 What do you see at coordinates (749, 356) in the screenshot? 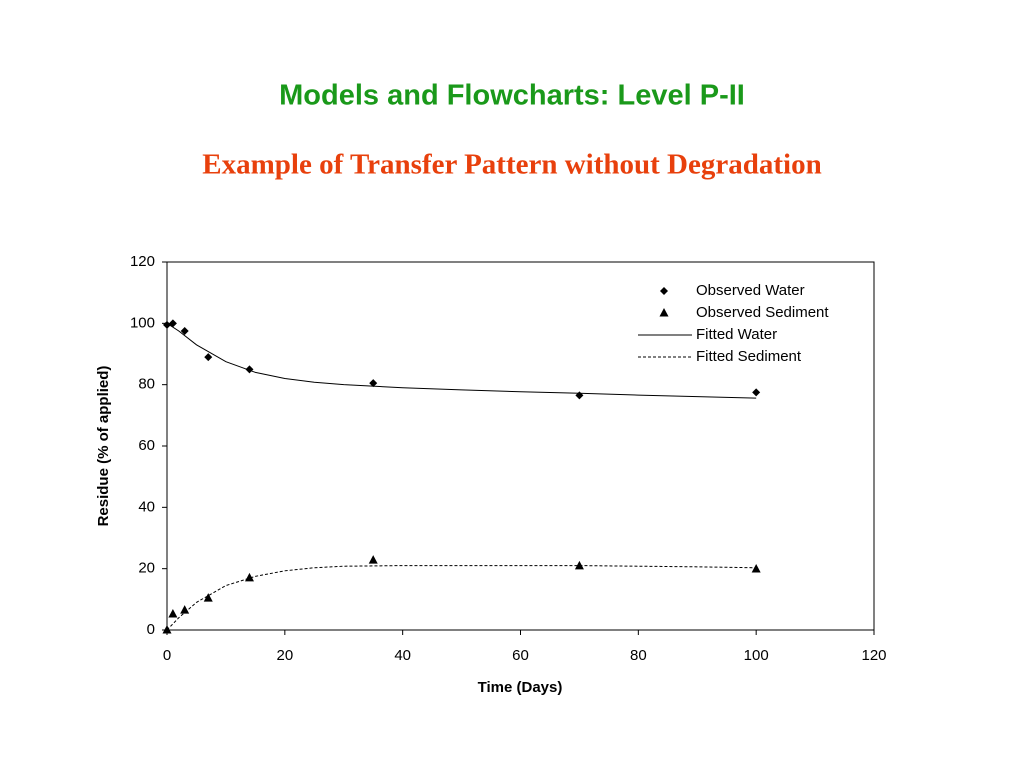
I see `legend-label: Fitted Sediment` at bounding box center [749, 356].